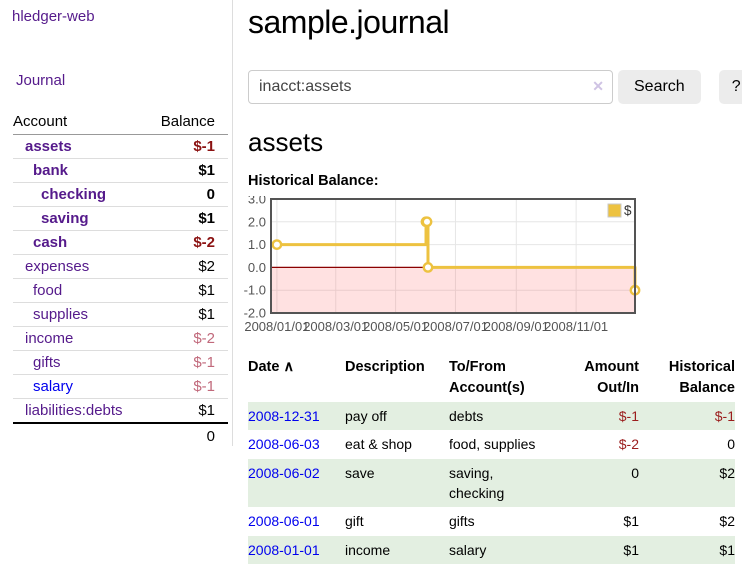 This screenshot has height=582, width=742. Describe the element at coordinates (659, 87) in the screenshot. I see `search-button: Search` at that location.